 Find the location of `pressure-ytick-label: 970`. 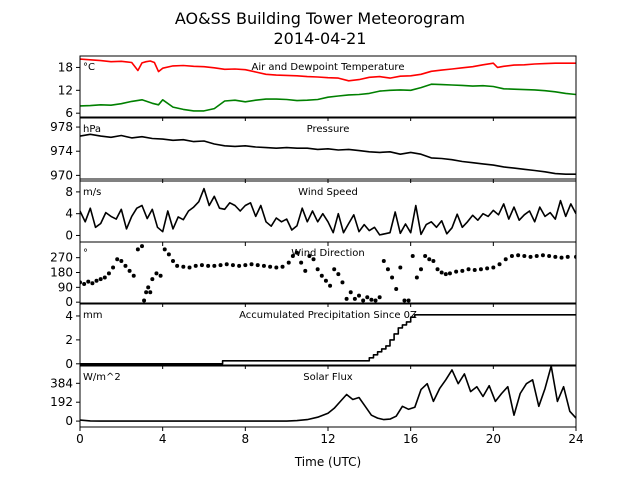

pressure-ytick-label: 970 is located at coordinates (61, 175).